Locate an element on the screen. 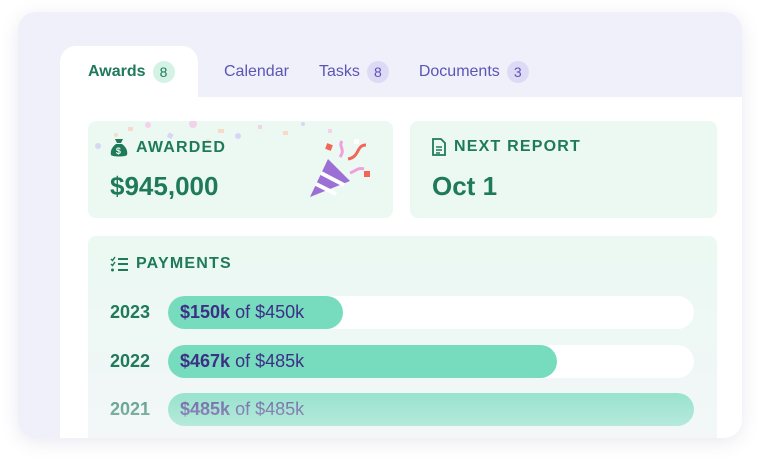  money-bag-icon: $ is located at coordinates (119, 148).